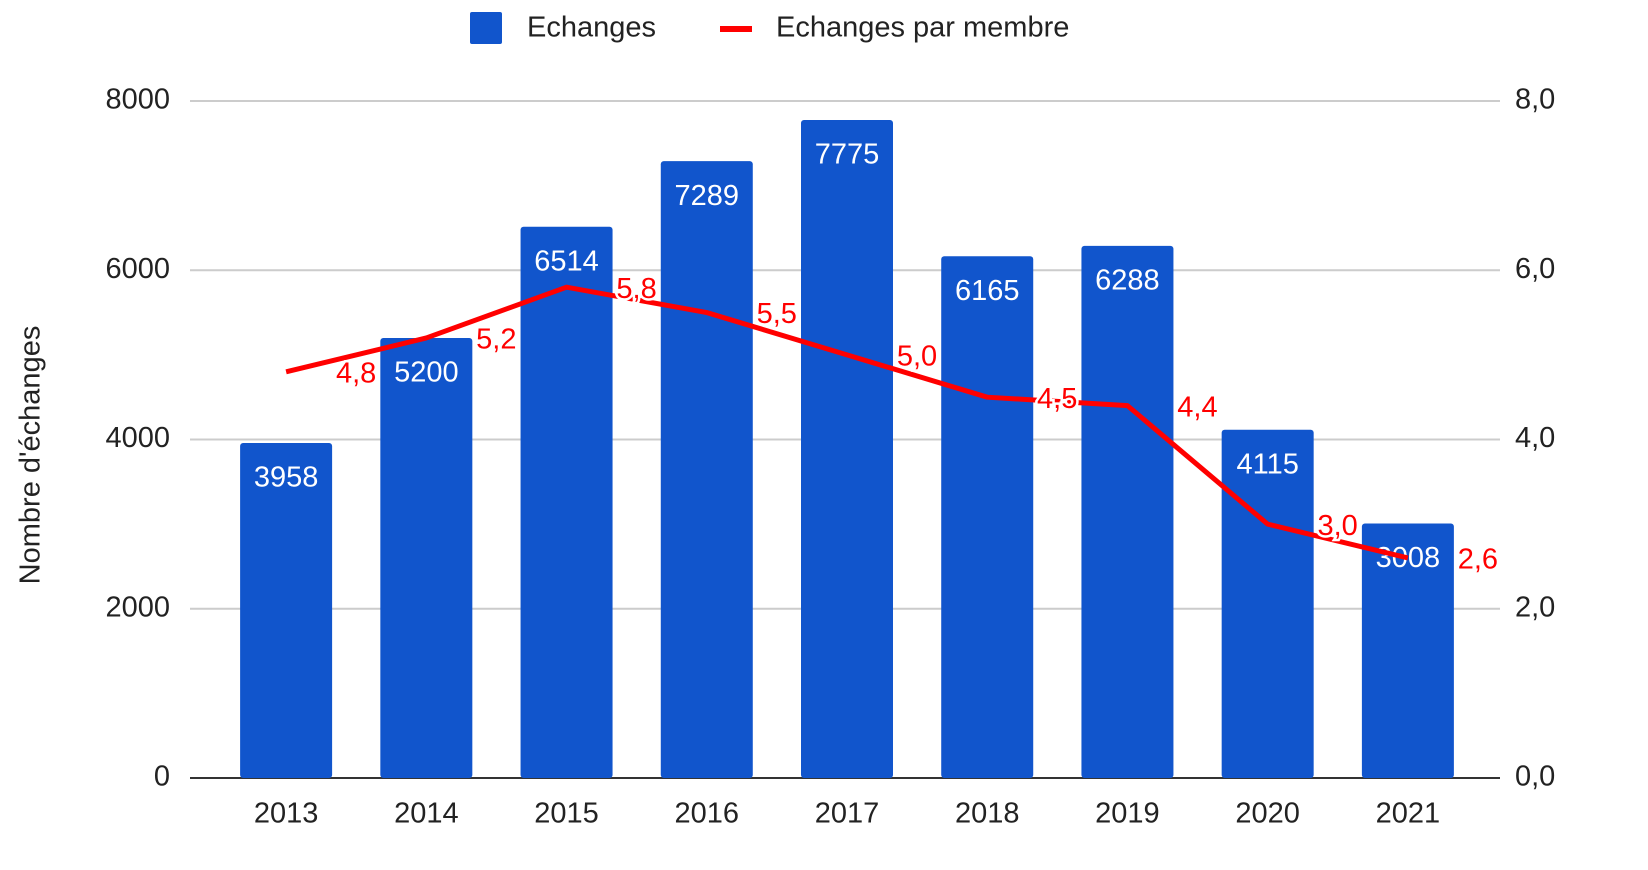 The height and width of the screenshot is (870, 1648). What do you see at coordinates (1535, 777) in the screenshot?
I see `y2-tick-label: 0,0` at bounding box center [1535, 777].